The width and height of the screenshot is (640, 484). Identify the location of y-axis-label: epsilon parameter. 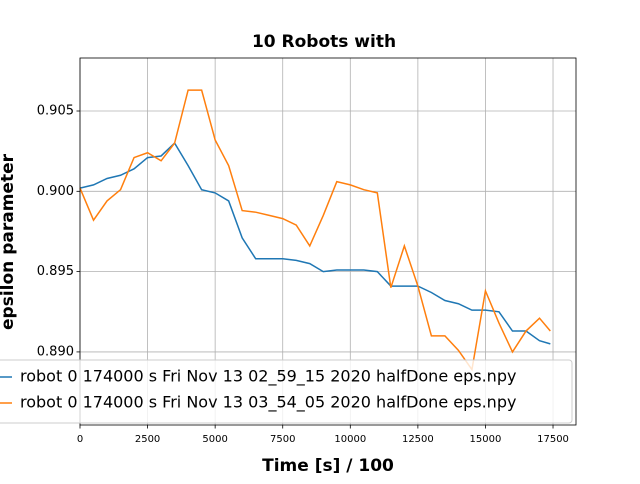
(9, 241).